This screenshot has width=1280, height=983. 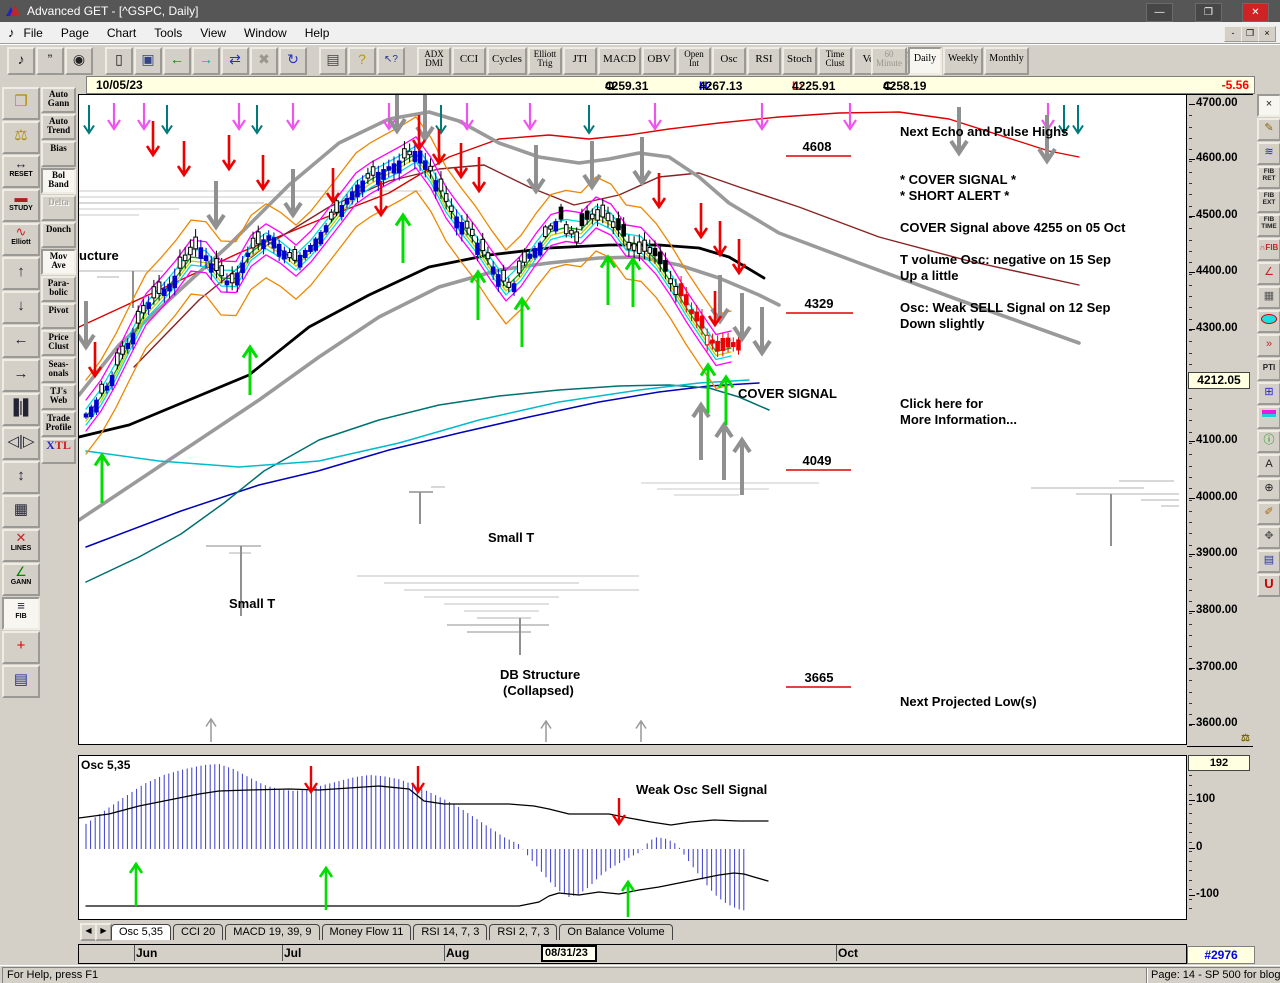 What do you see at coordinates (11, 32) in the screenshot?
I see `child-window-icon: ♪` at bounding box center [11, 32].